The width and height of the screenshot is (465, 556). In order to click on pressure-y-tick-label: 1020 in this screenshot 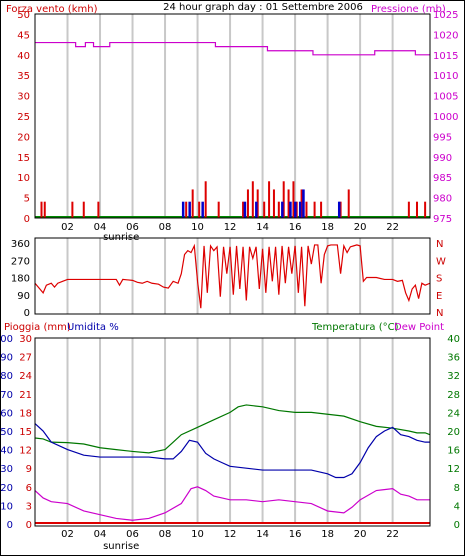, I will do `click(445, 35)`.